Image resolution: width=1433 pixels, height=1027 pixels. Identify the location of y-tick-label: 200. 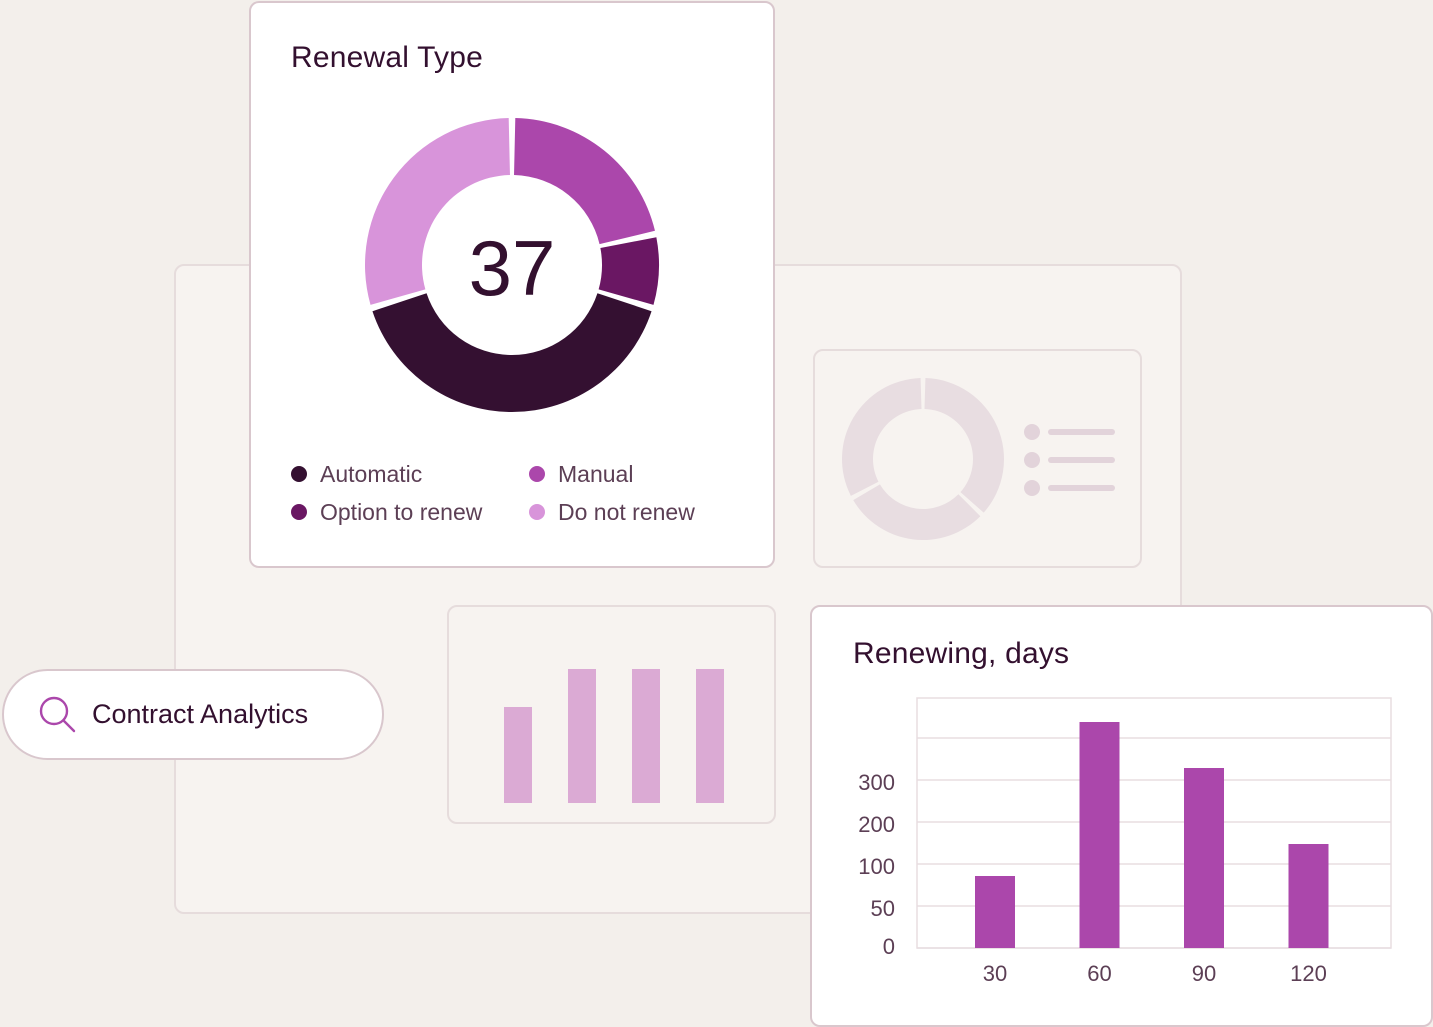
(876, 824).